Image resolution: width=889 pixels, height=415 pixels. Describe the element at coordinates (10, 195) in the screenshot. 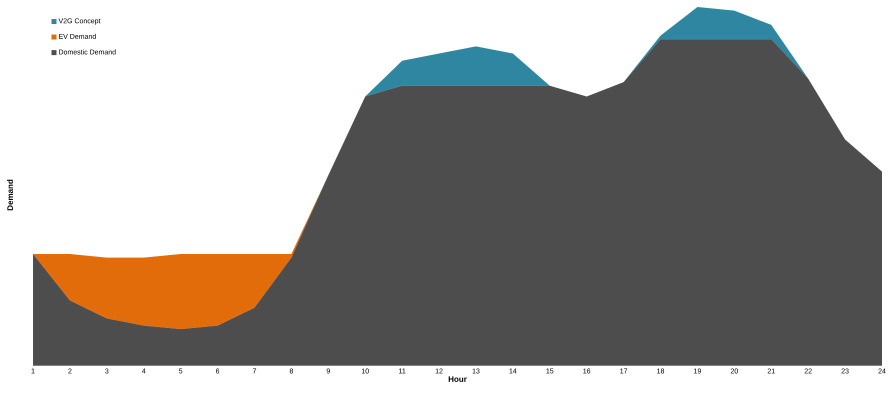

I see `y-axis-title: Demand` at that location.